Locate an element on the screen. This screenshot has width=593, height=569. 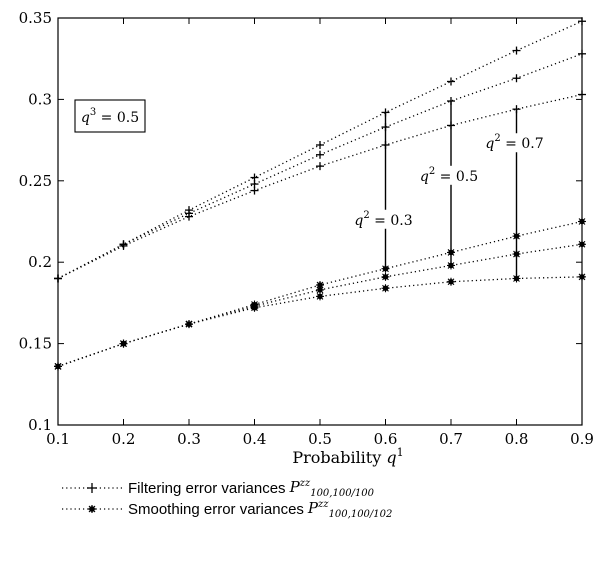
annotation-q2-2: q2 = 0.7 is located at coordinates (514, 142).